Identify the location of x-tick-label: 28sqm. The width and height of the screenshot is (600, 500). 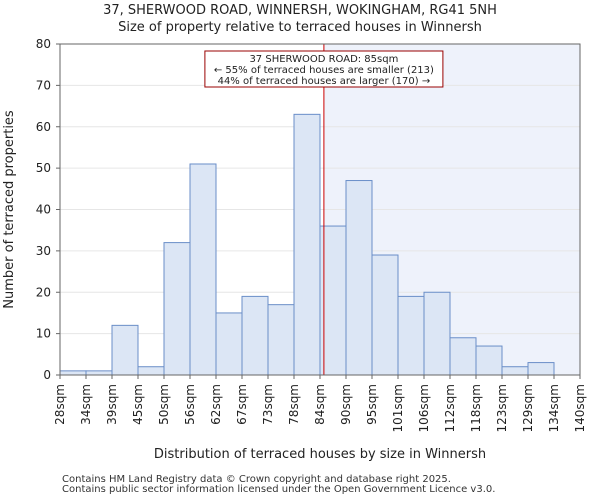
(60, 404).